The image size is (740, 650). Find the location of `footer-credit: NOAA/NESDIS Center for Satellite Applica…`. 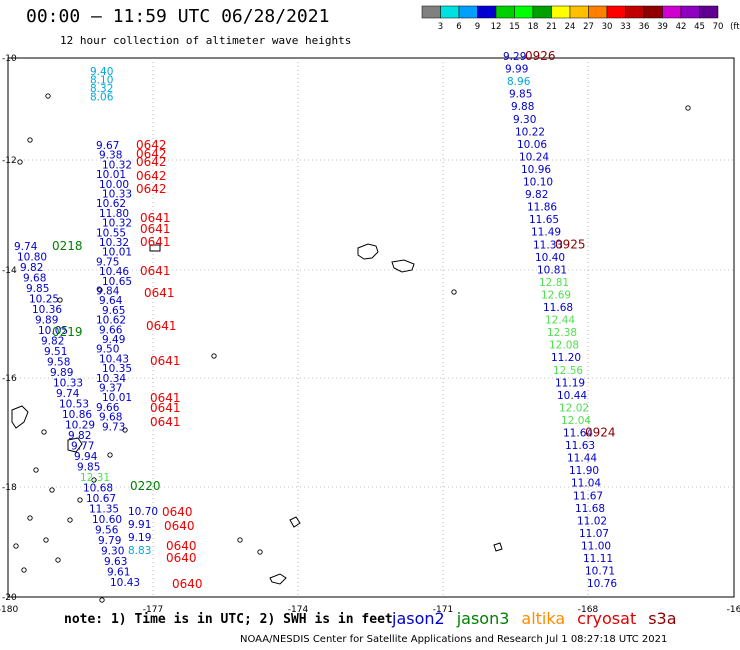

footer-credit: NOAA/NESDIS Center for Satellite Applica… is located at coordinates (454, 639).